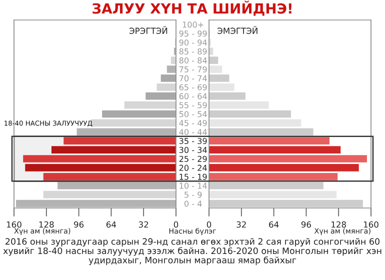  Describe the element at coordinates (193, 141) in the screenshot. I see `y-tick-label: 35 - 39` at that location.